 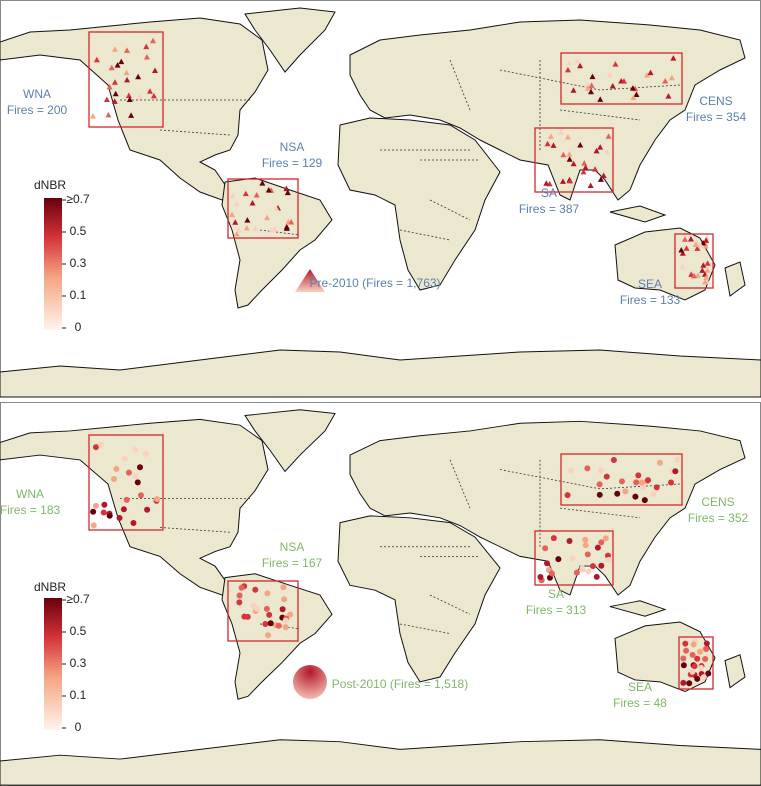 What do you see at coordinates (556, 594) in the screenshot?
I see `region-name: SA` at bounding box center [556, 594].